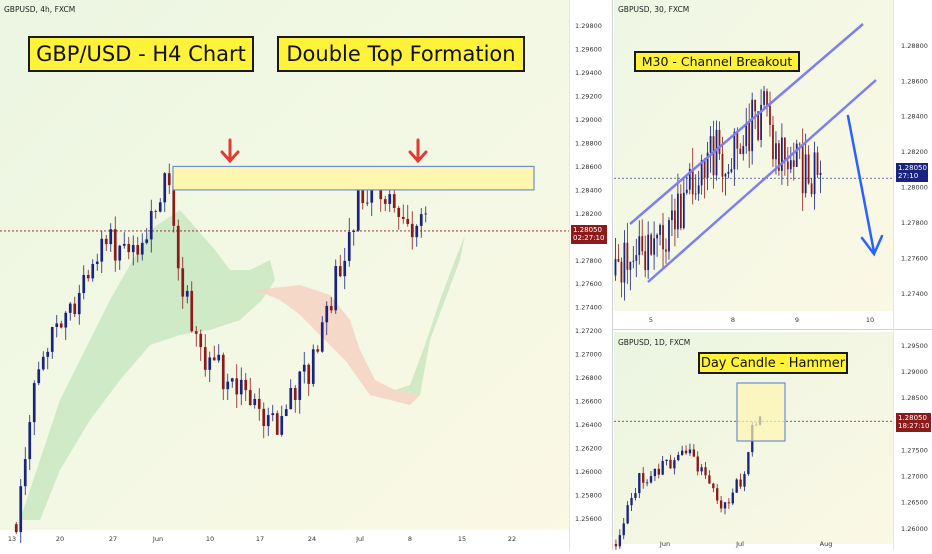 The height and width of the screenshot is (554, 932). Describe the element at coordinates (353, 178) in the screenshot. I see `resistance-zone` at that location.